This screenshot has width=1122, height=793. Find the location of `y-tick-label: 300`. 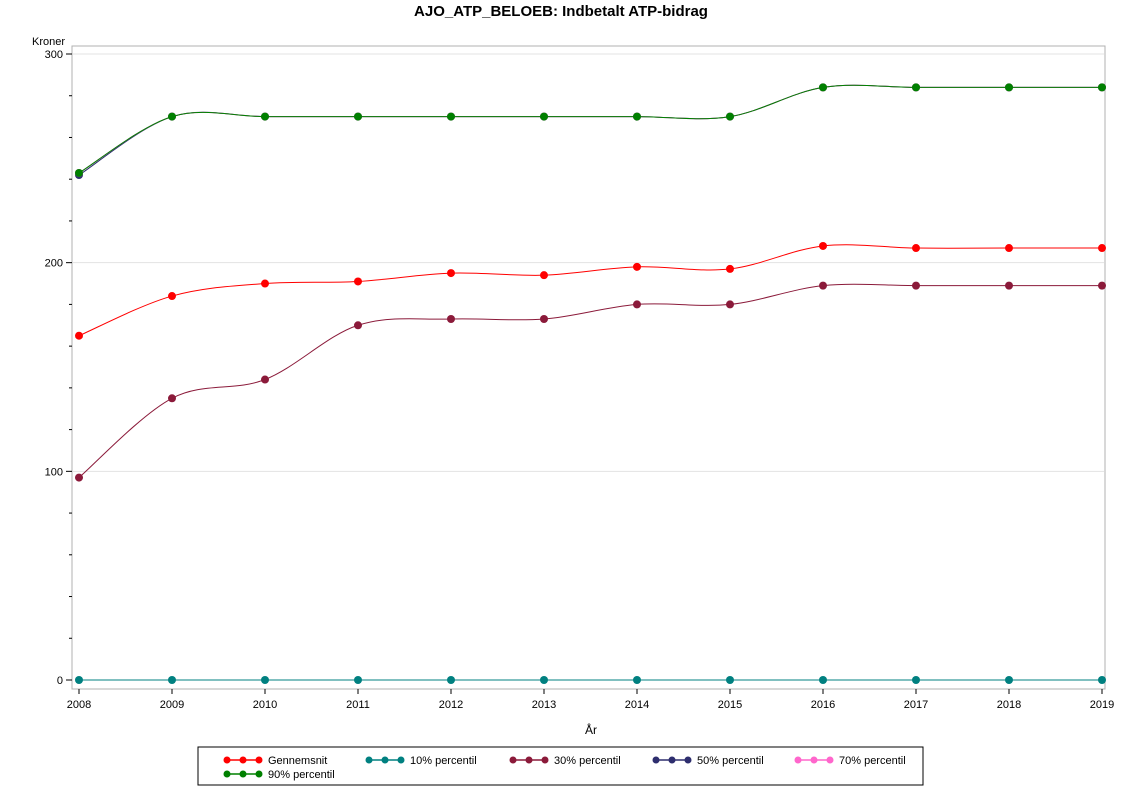

y-tick-label: 300 is located at coordinates (54, 55).